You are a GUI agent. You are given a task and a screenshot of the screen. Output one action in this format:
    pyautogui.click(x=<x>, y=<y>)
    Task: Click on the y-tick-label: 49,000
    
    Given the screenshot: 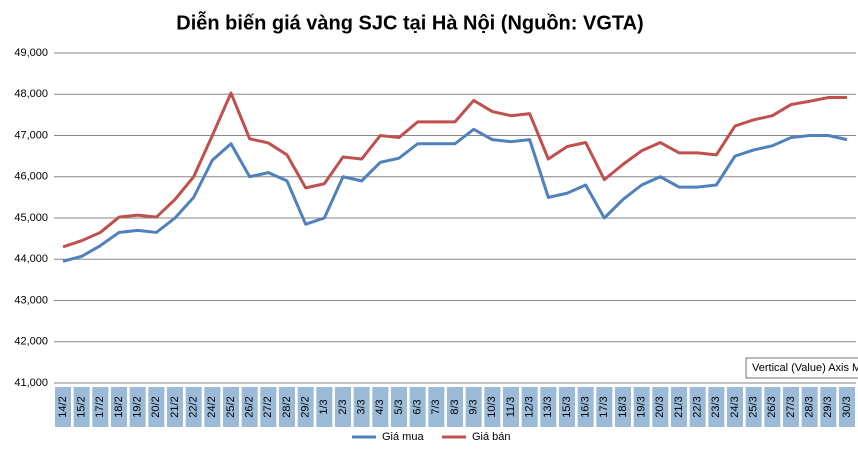 What is the action you would take?
    pyautogui.click(x=31, y=53)
    